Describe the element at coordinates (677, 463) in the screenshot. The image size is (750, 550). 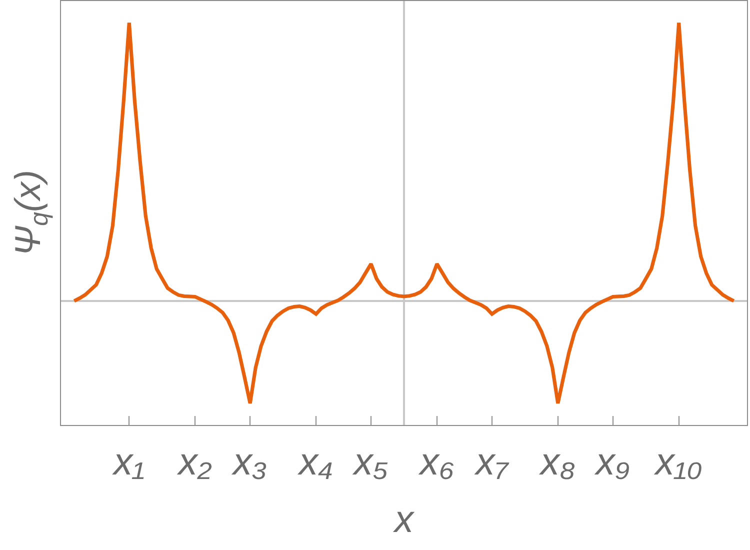
I see `x-tick-label: x₁₀` at that location.